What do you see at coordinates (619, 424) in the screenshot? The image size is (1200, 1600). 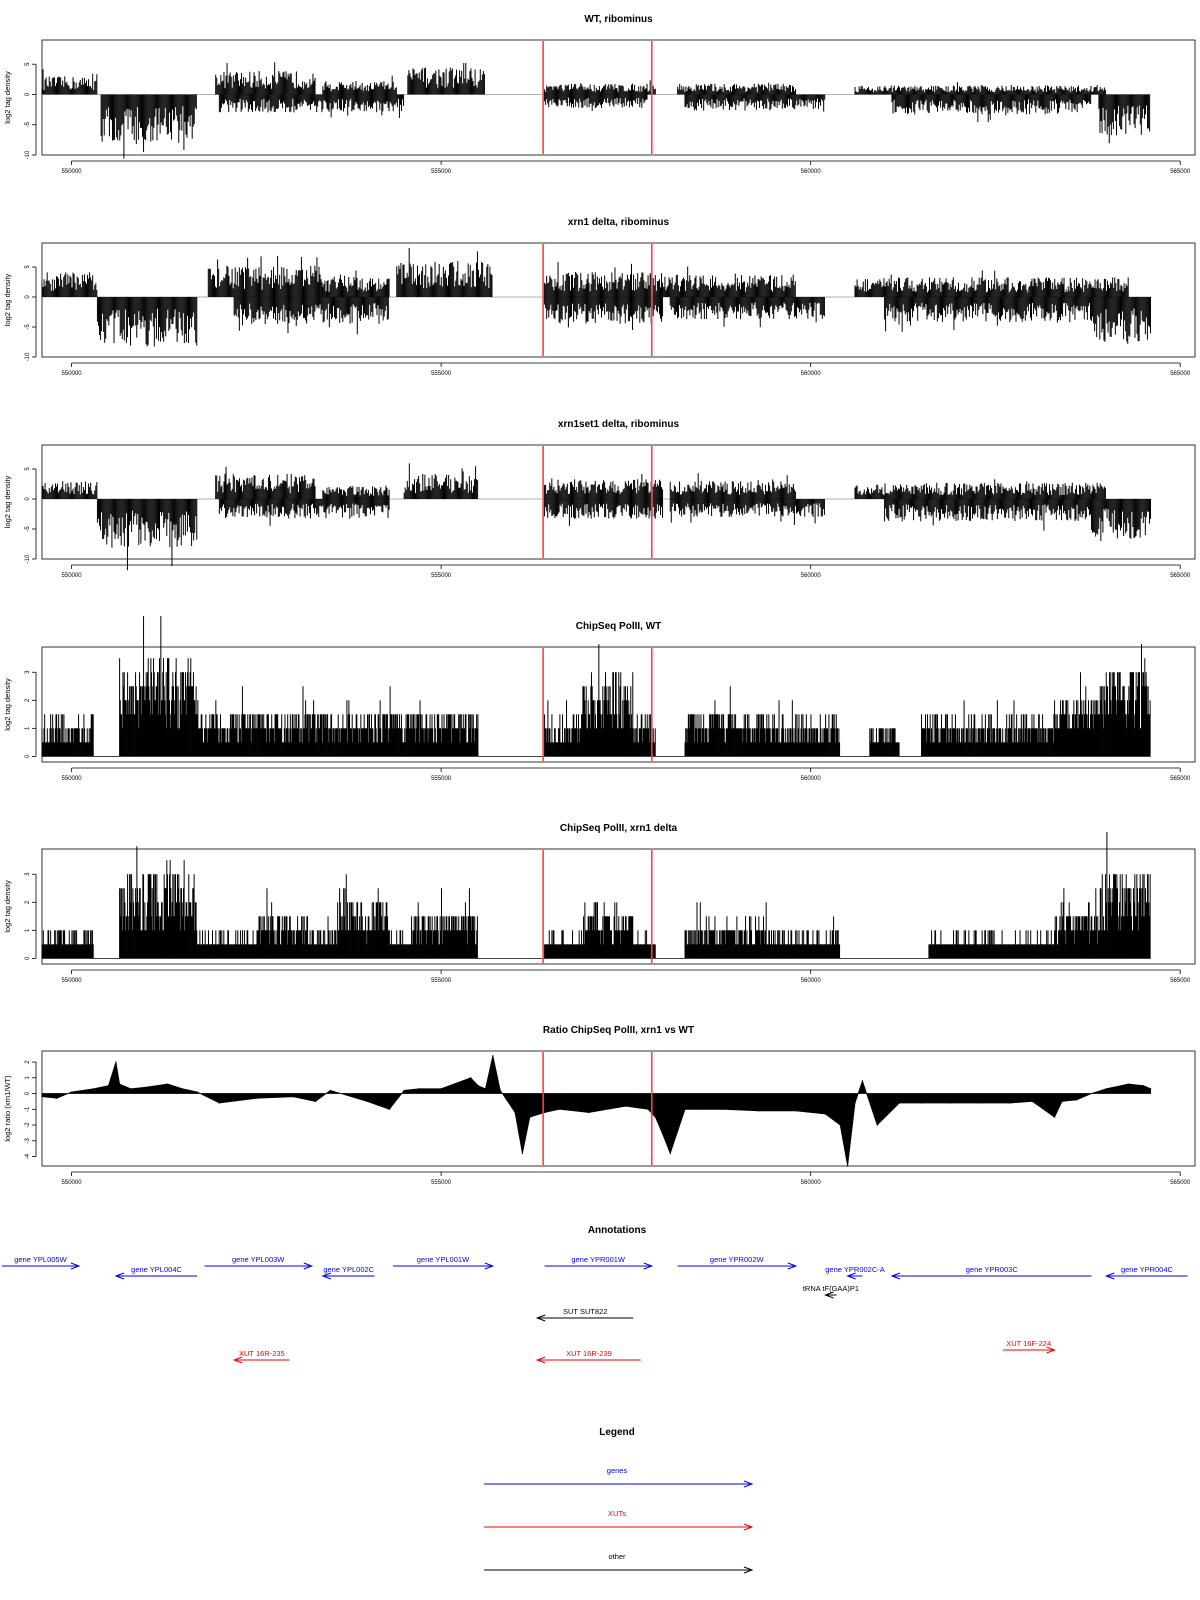 I see `panel-title: xrn1set1 delta, ribominus` at bounding box center [619, 424].